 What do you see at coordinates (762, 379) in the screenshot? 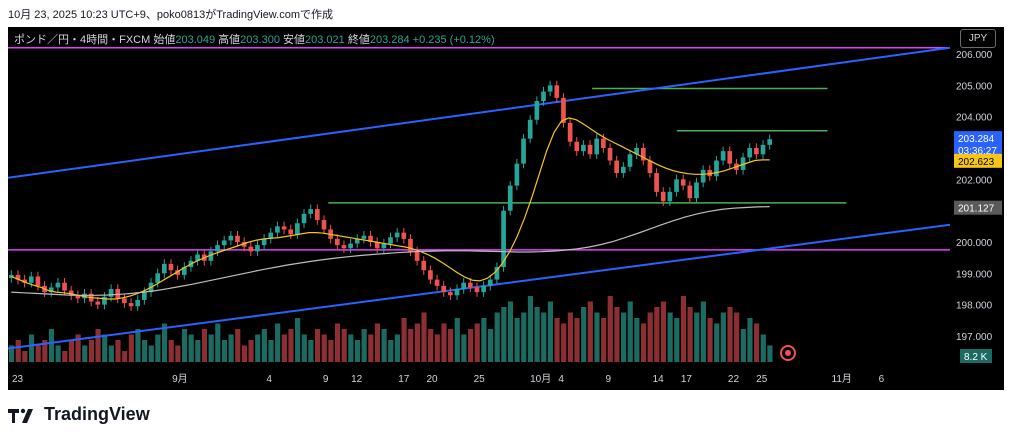
I see `x-tick-label: 25` at bounding box center [762, 379].